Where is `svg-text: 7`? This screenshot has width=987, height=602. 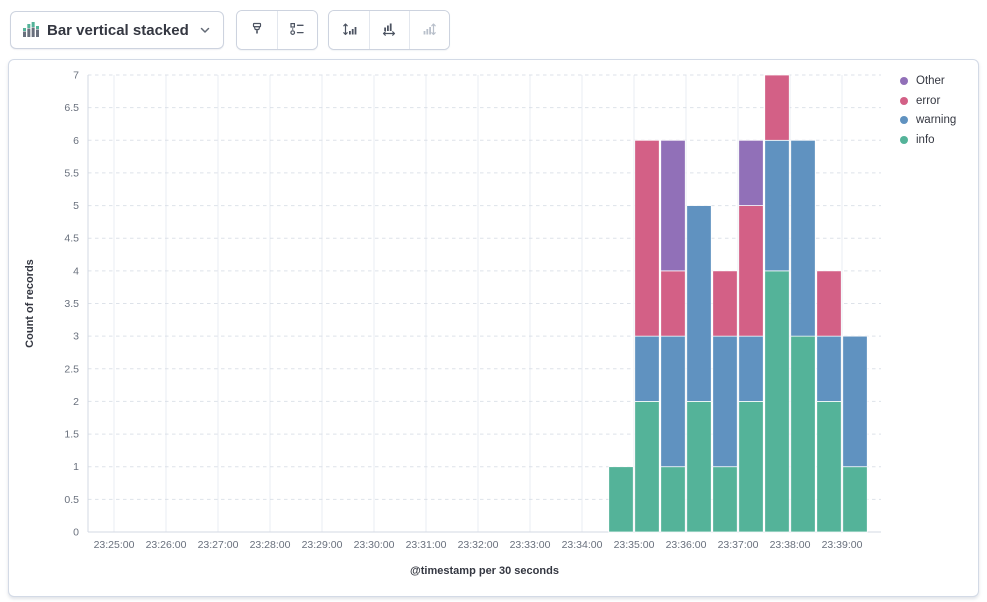
svg-text: 7 is located at coordinates (76, 76).